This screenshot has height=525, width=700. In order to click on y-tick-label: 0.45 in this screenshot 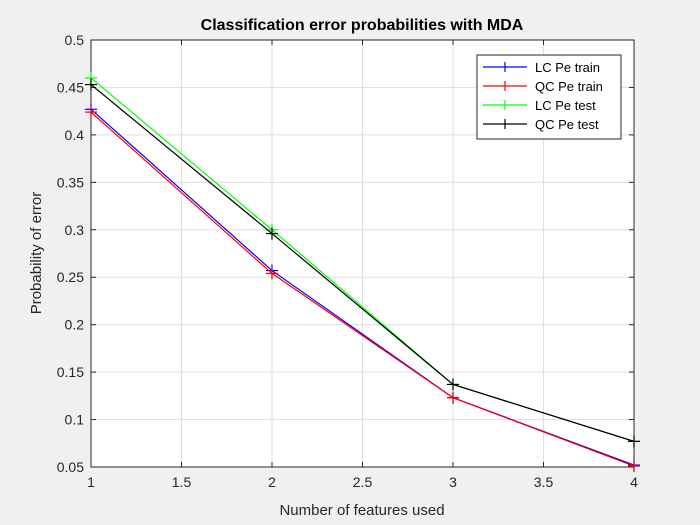, I will do `click(70, 87)`.